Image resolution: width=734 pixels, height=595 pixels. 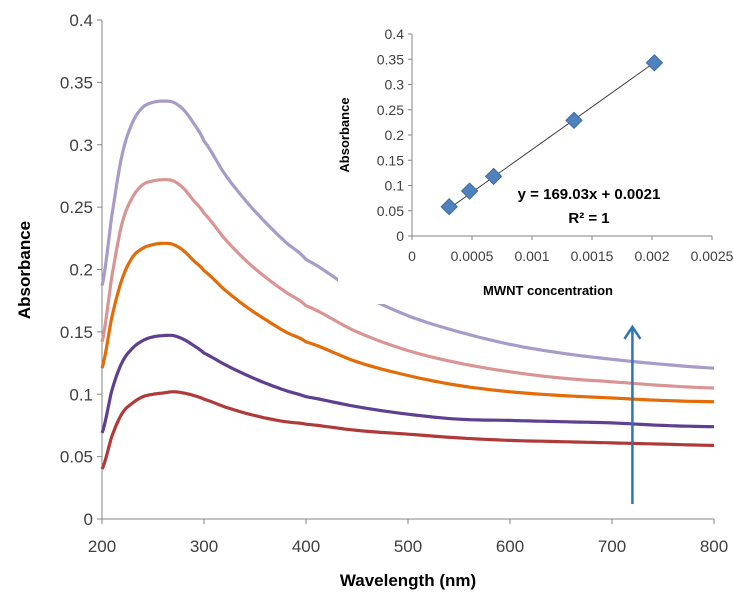 I want to click on x-tick-label: 600, so click(x=510, y=546).